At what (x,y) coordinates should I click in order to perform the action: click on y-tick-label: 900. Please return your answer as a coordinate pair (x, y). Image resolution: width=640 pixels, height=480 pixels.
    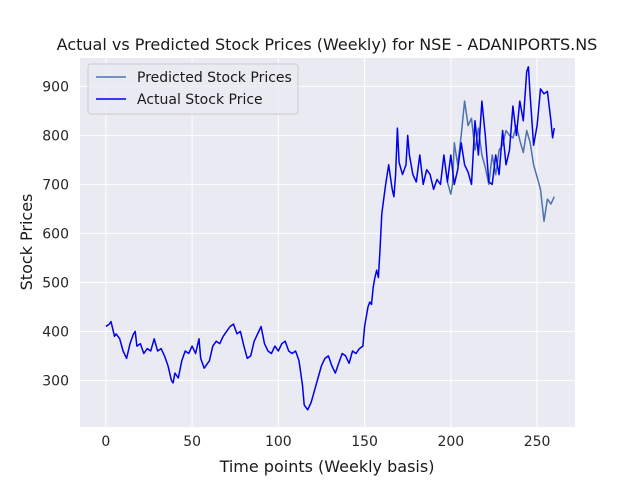
    Looking at the image, I should click on (55, 87).